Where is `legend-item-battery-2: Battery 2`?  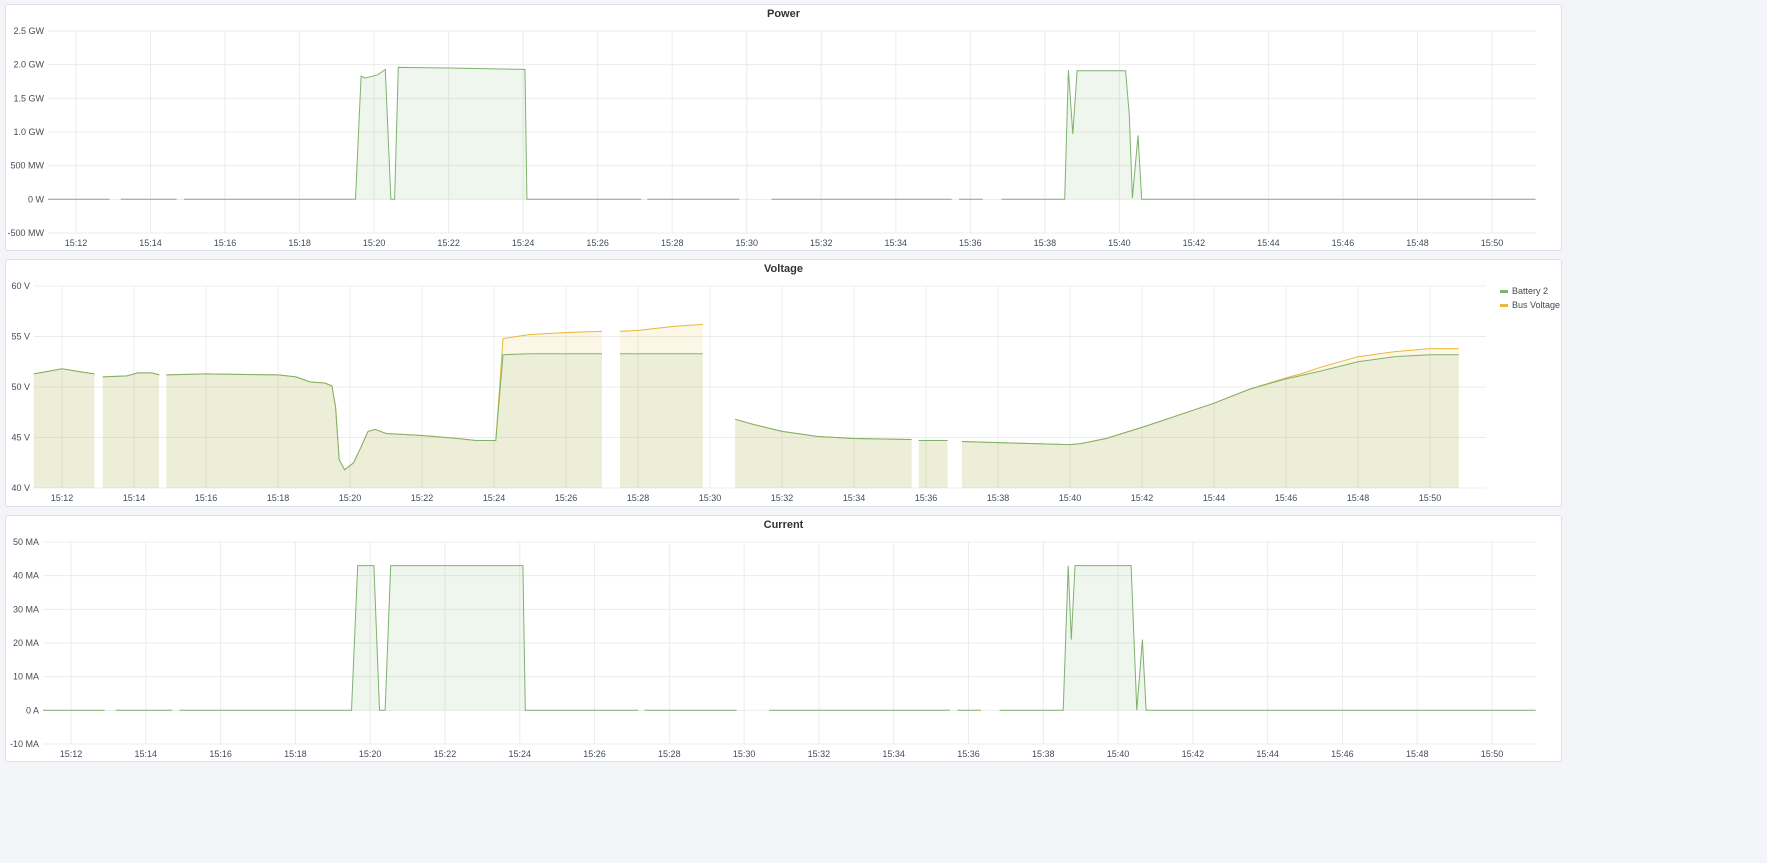 legend-item-battery-2: Battery 2 is located at coordinates (1530, 291).